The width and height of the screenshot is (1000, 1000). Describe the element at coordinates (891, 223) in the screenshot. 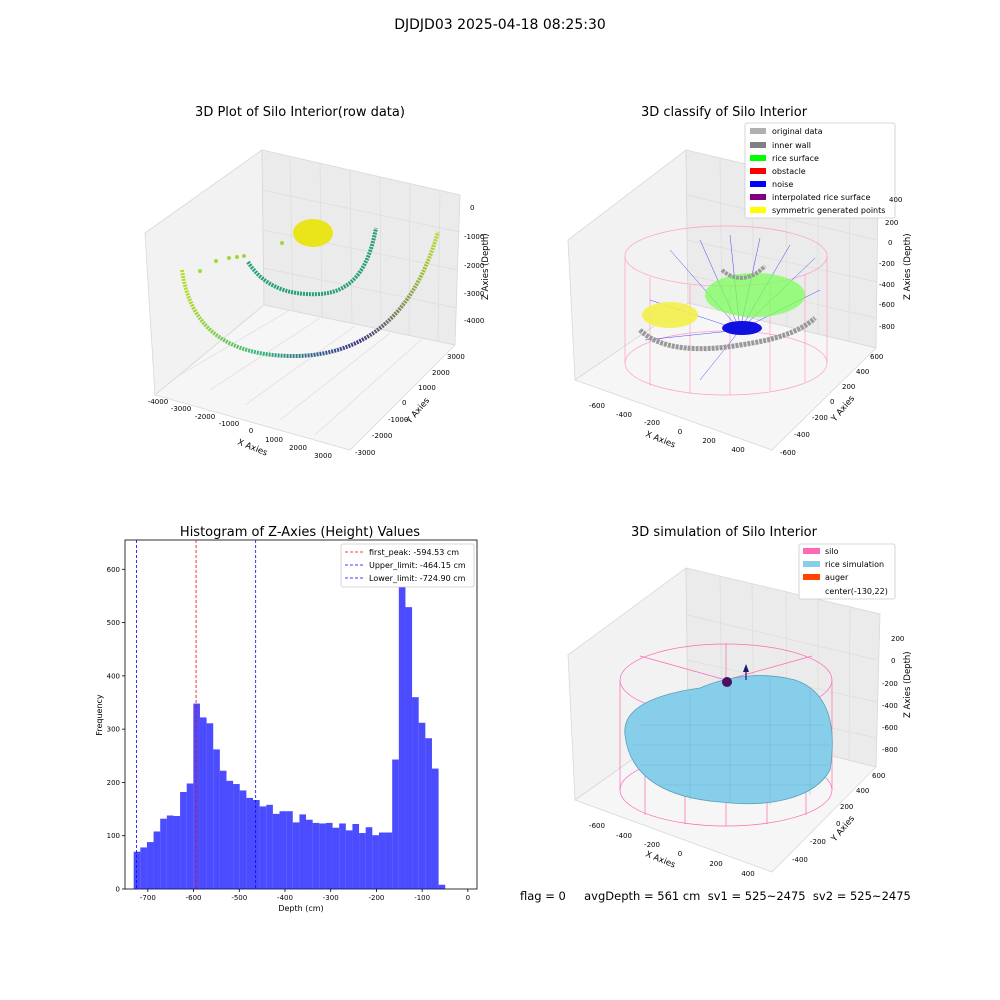

I see `svg-text: 200` at that location.